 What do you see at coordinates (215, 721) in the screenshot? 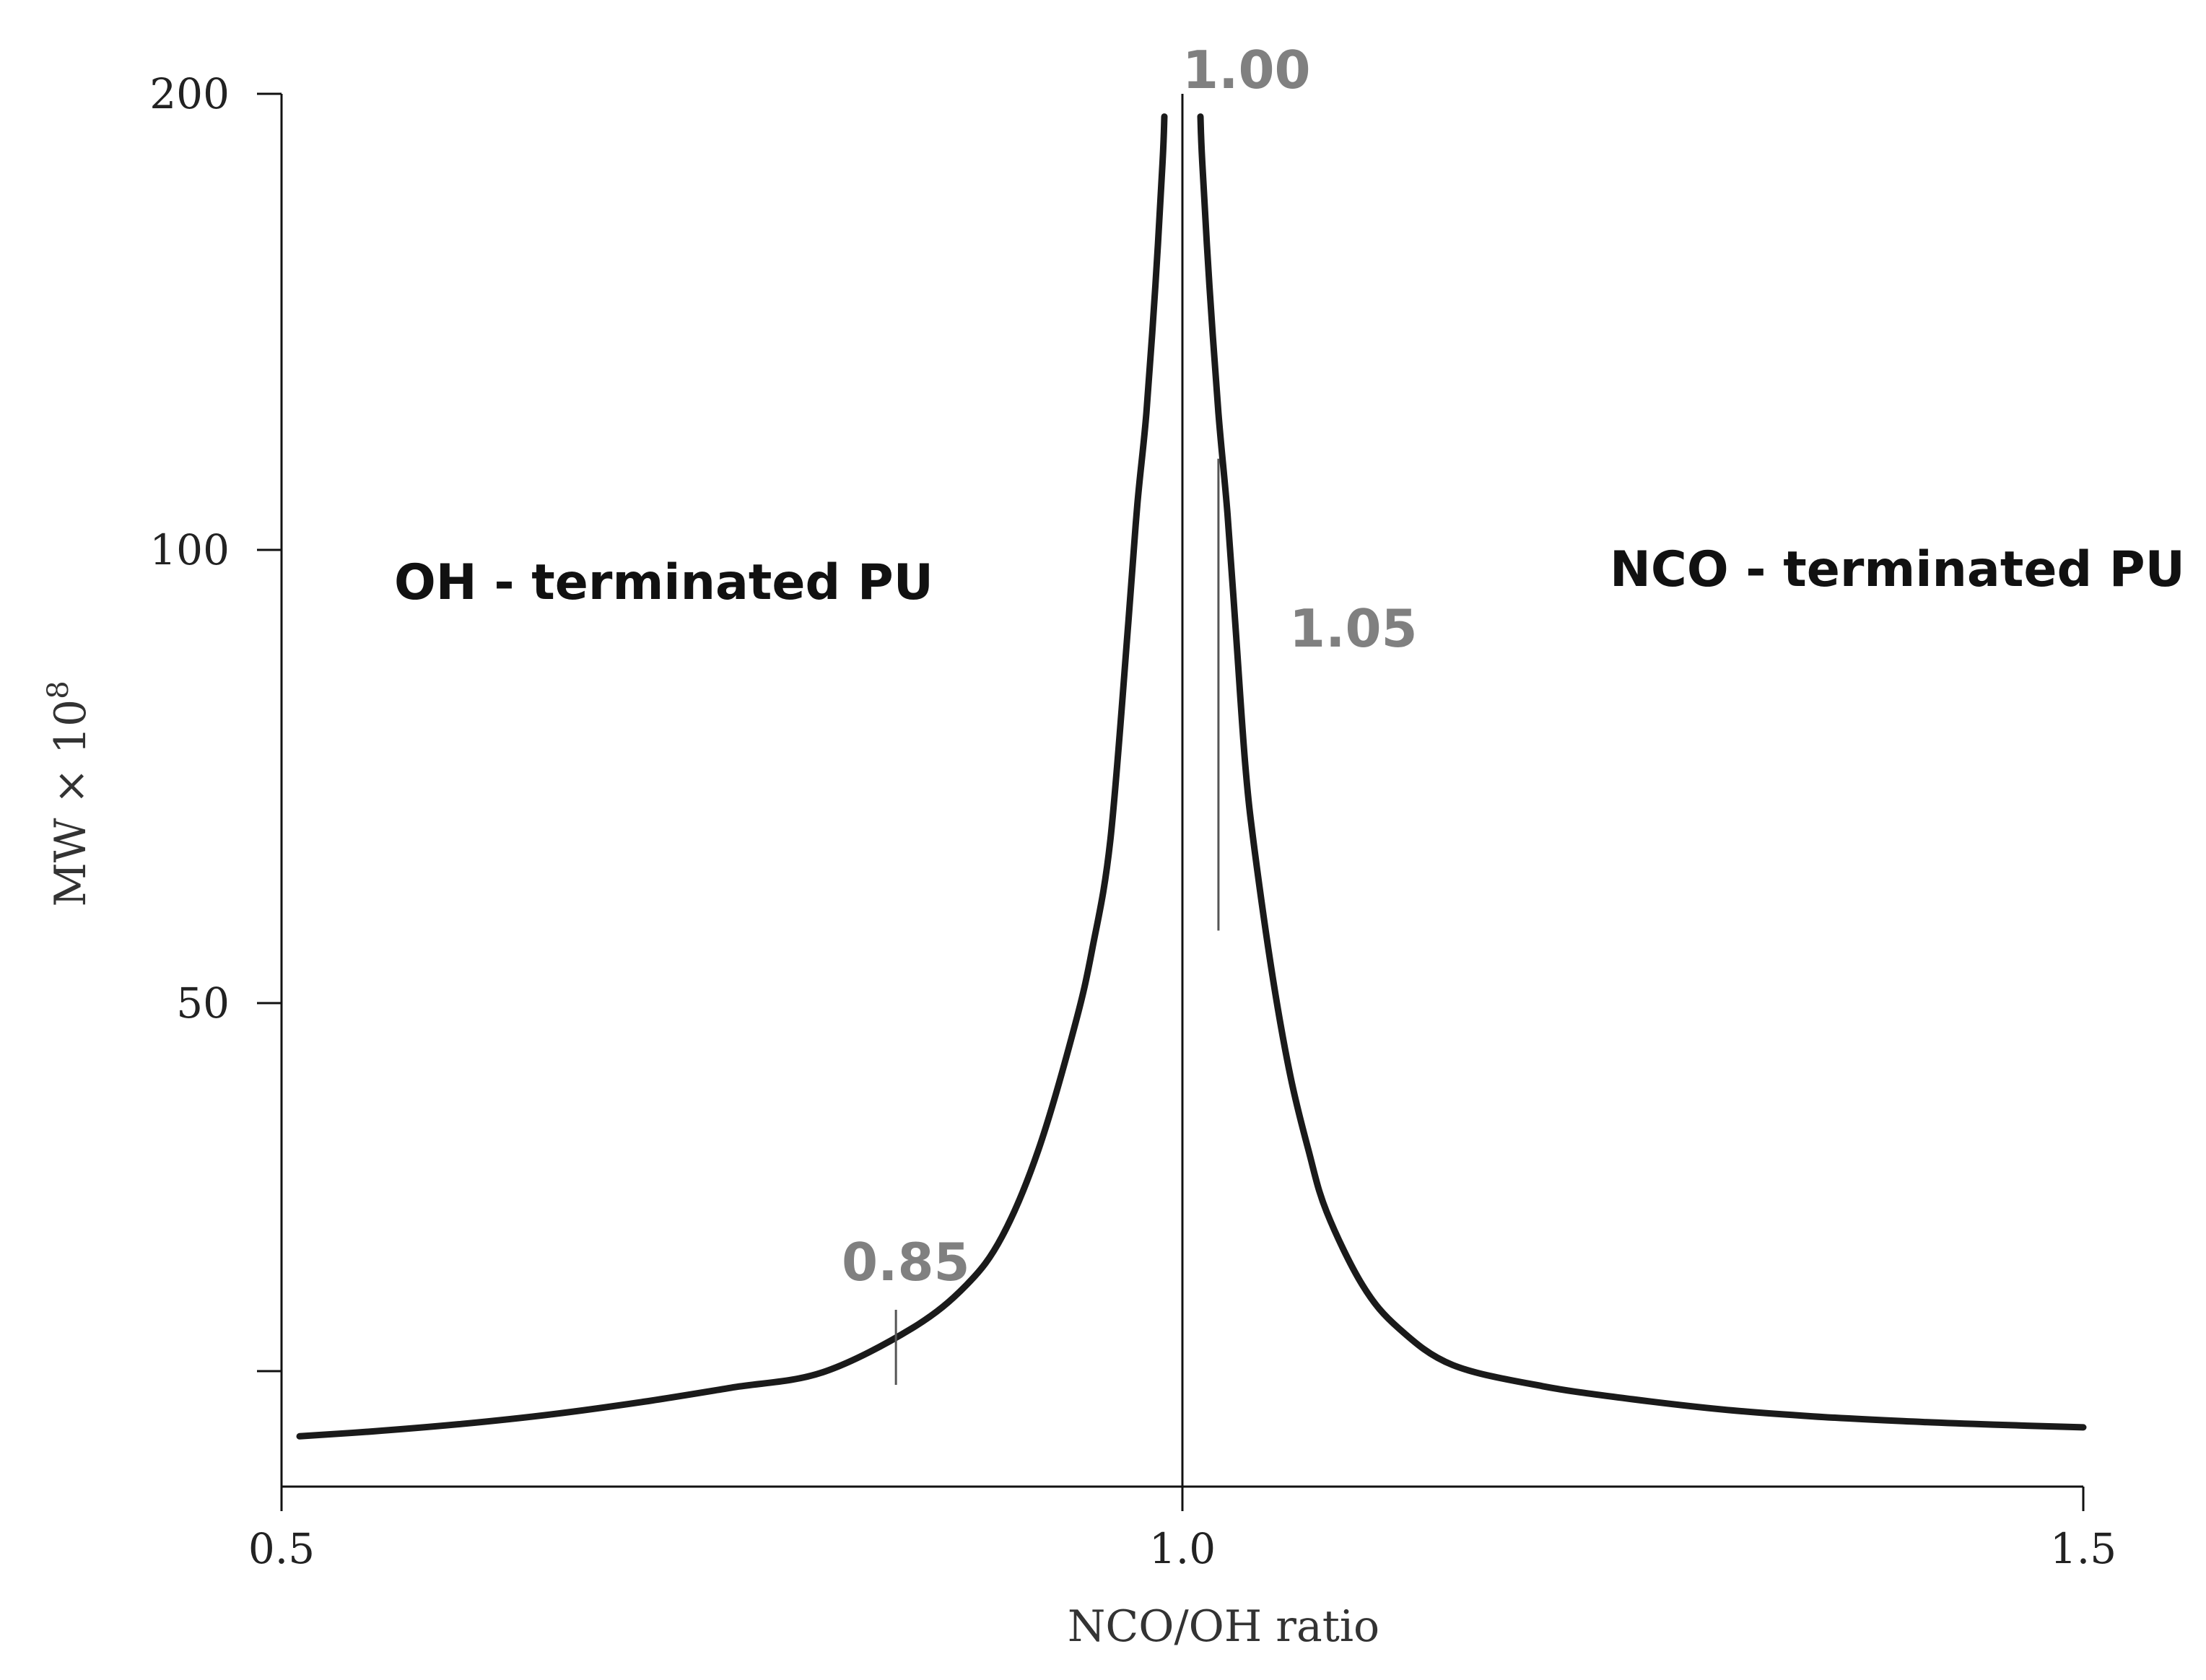
I see `y-axis-ticks: 50 100 200` at bounding box center [215, 721].